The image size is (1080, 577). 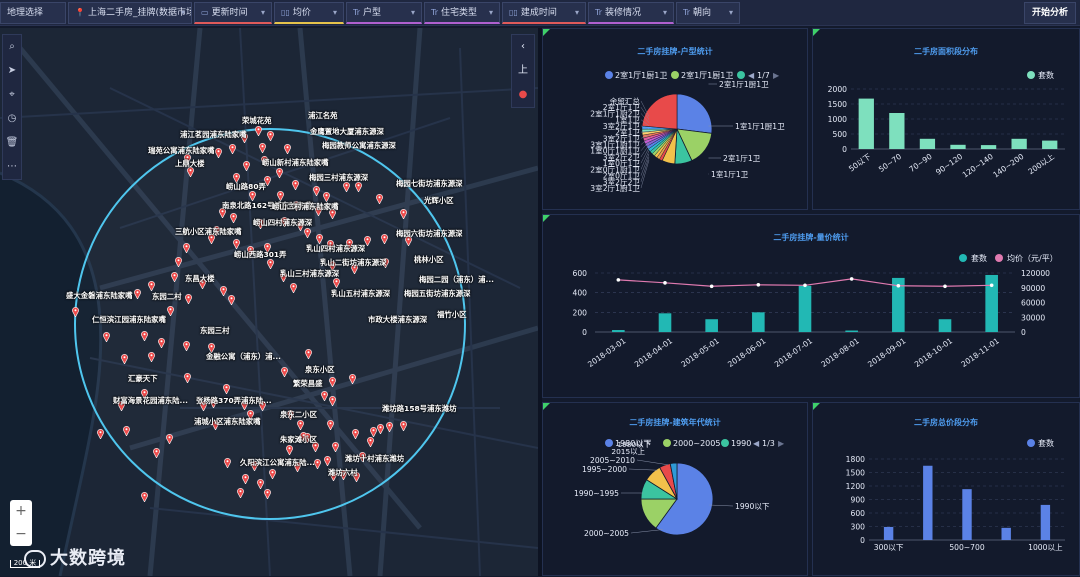 What do you see at coordinates (523, 71) in the screenshot?
I see `layer-up-button: 上` at bounding box center [523, 71].